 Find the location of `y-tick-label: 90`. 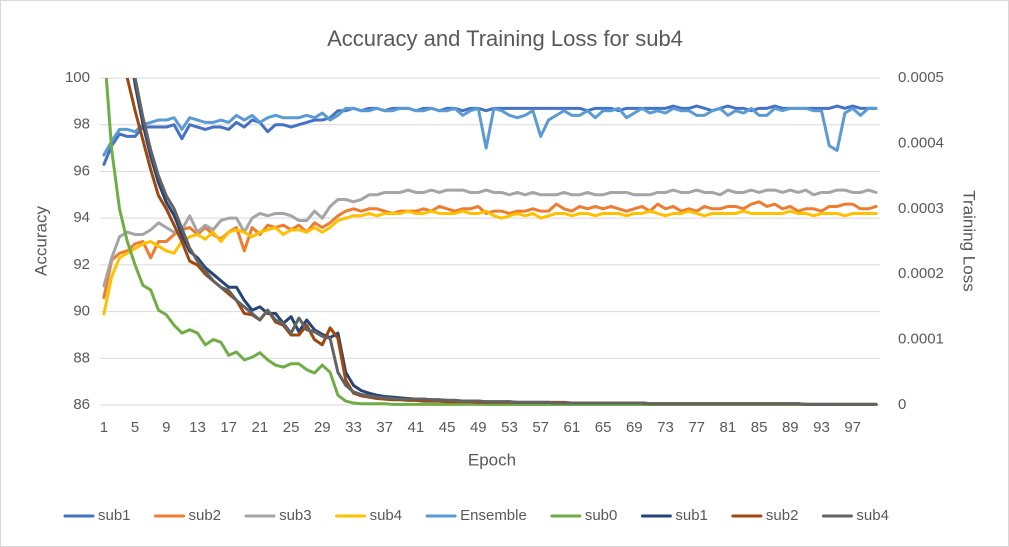

y-tick-label: 90 is located at coordinates (81, 311).